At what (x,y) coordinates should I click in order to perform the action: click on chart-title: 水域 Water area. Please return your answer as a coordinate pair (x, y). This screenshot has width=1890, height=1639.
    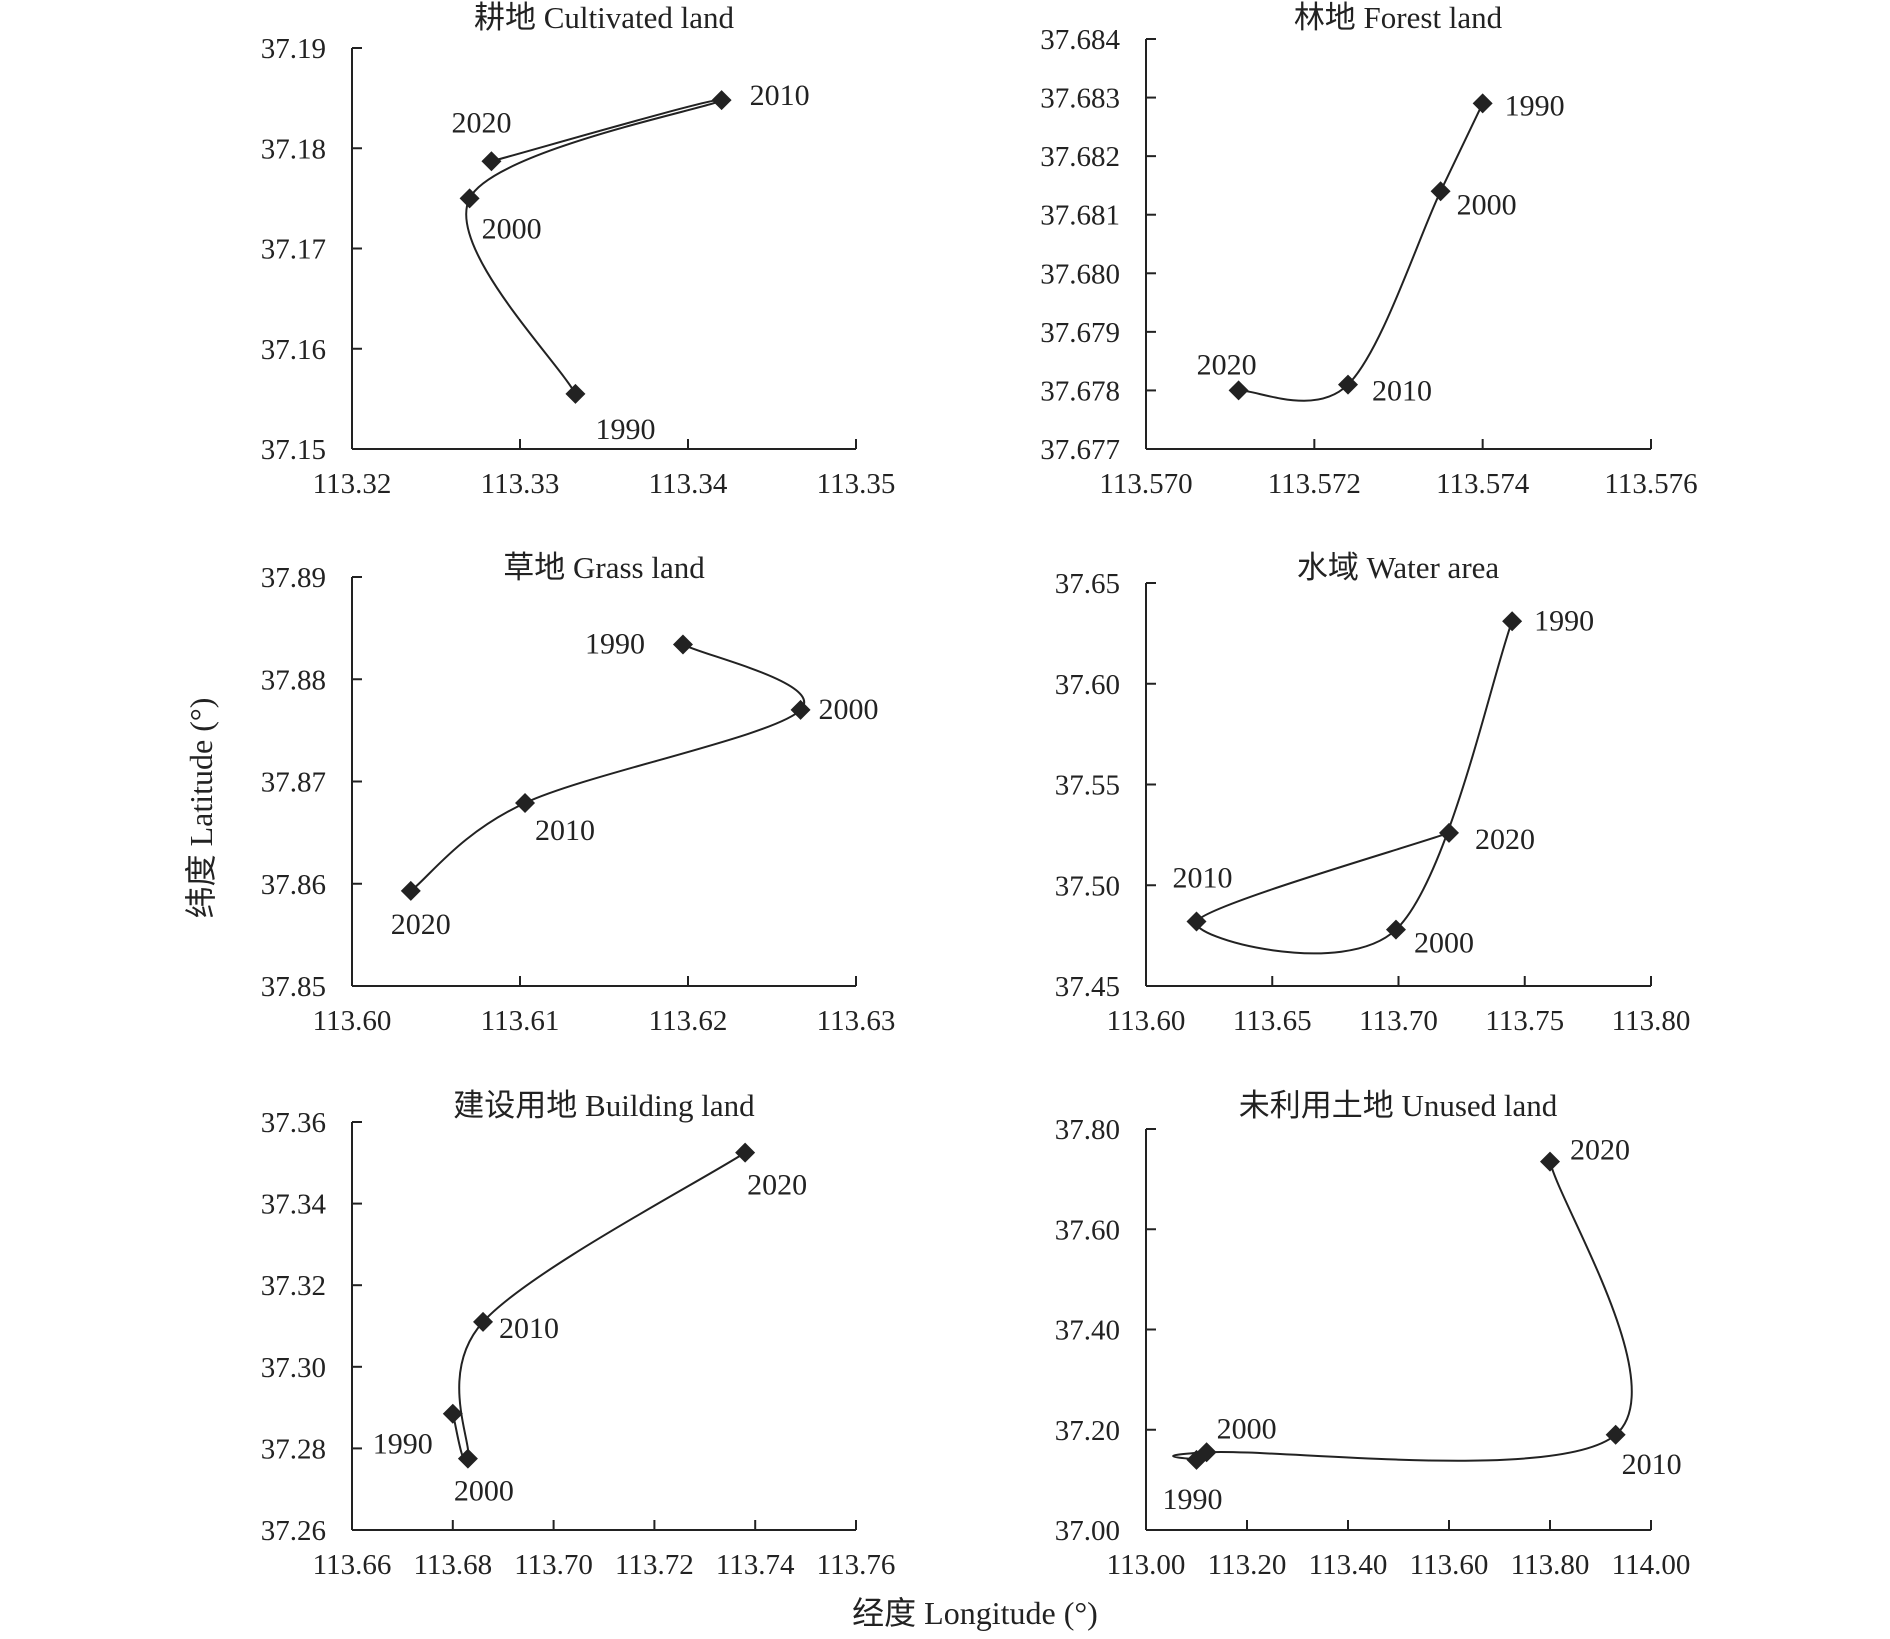
    Looking at the image, I should click on (1398, 567).